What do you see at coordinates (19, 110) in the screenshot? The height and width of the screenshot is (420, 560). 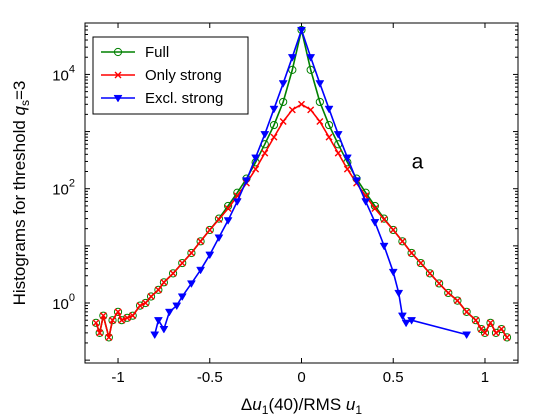 I see `y-axis-label-q: q` at bounding box center [19, 110].